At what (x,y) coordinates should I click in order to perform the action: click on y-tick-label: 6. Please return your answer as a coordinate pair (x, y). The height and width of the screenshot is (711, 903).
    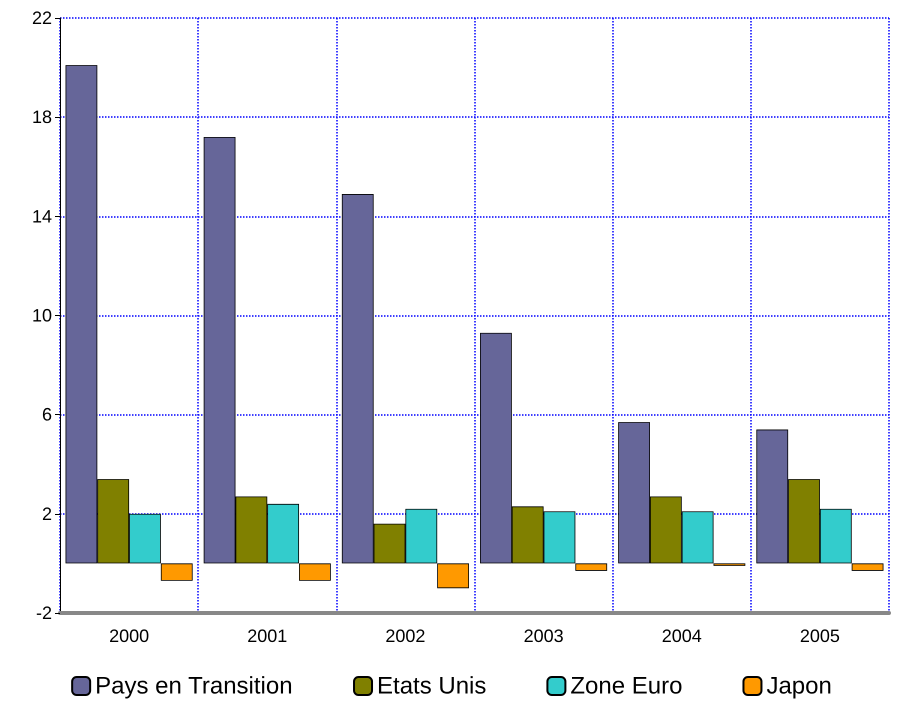
    Looking at the image, I should click on (47, 414).